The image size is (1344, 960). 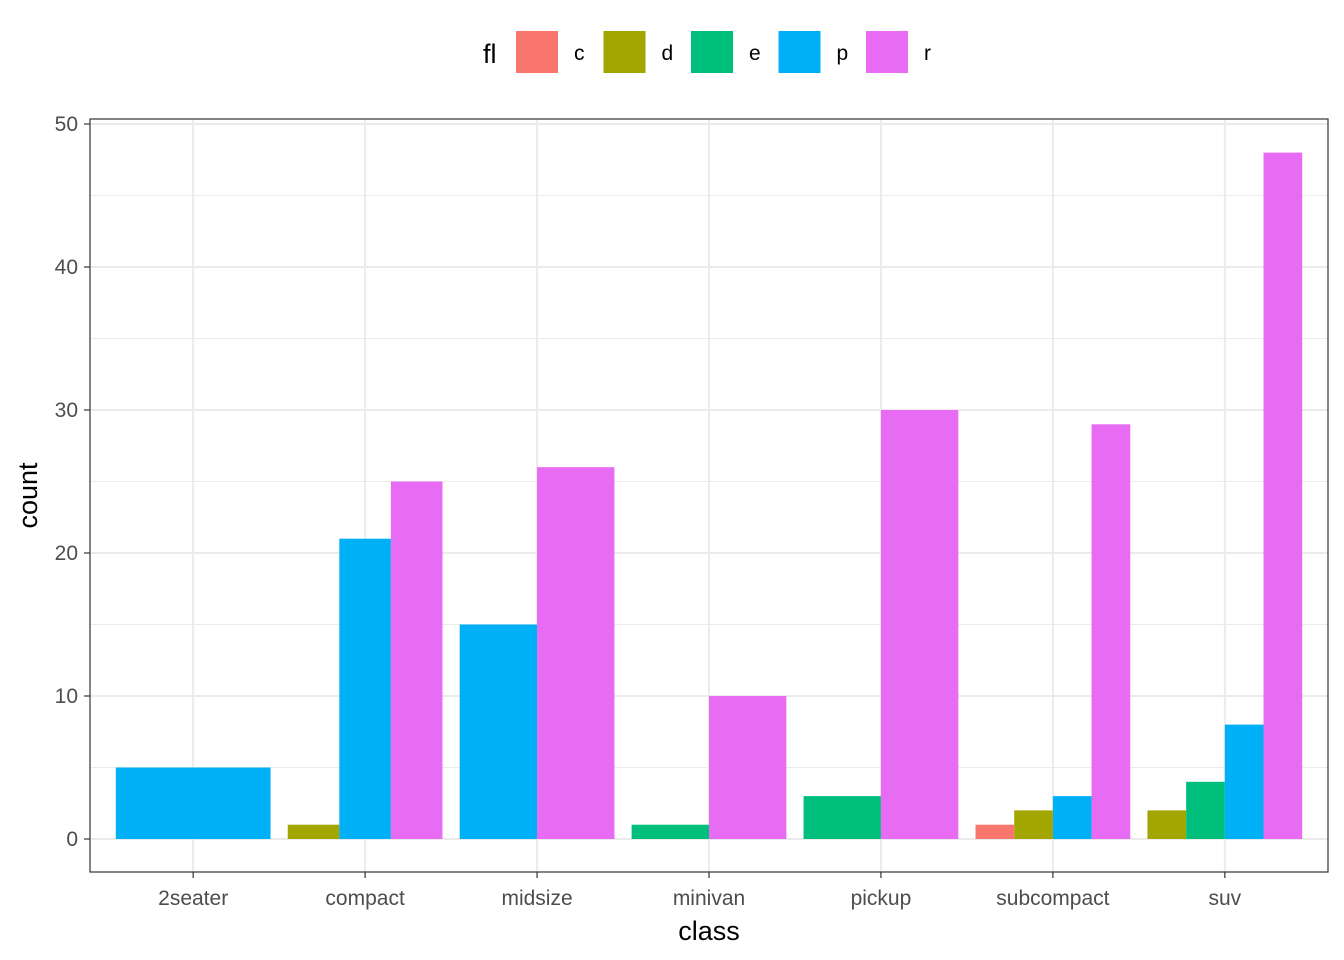 What do you see at coordinates (842, 817) in the screenshot?
I see `bar-pickup-e` at bounding box center [842, 817].